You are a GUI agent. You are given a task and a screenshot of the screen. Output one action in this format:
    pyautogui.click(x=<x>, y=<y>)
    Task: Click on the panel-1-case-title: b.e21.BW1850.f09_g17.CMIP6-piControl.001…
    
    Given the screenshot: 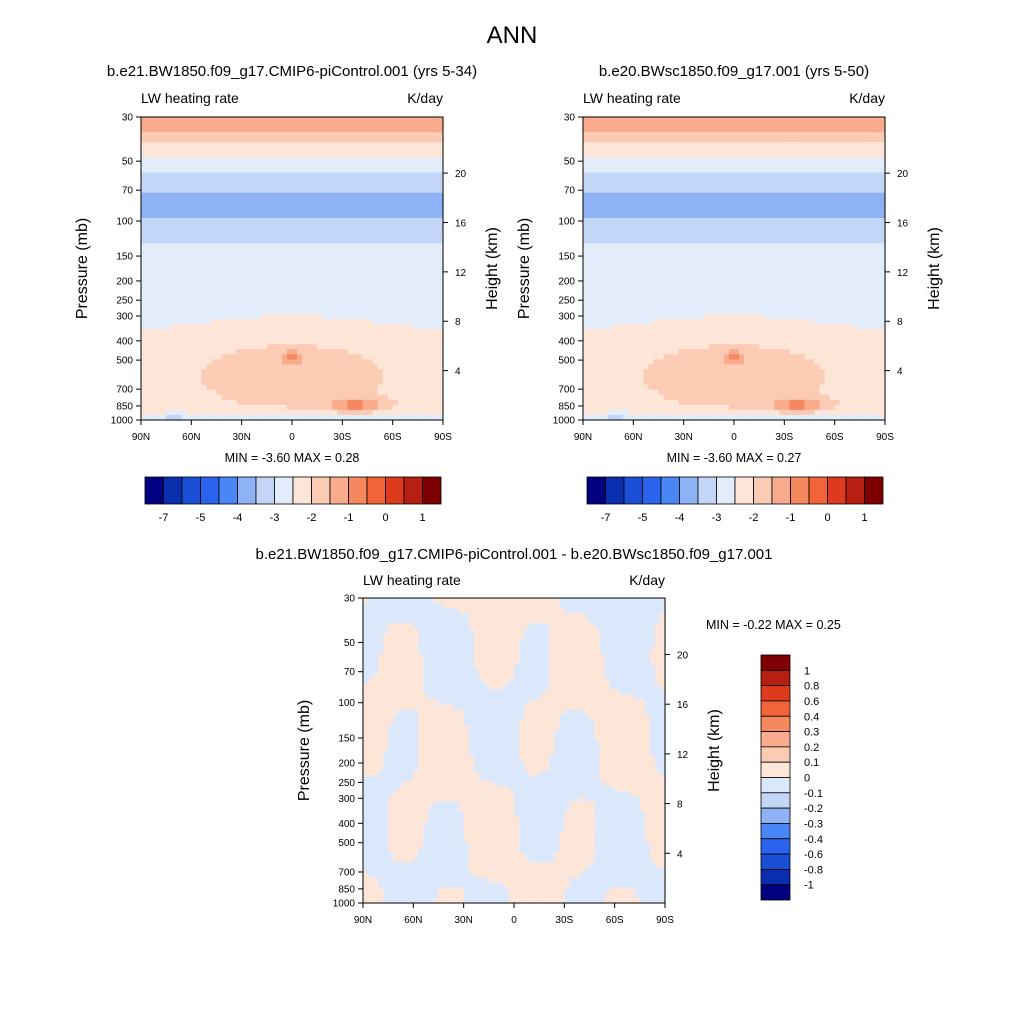 What is the action you would take?
    pyautogui.click(x=292, y=71)
    